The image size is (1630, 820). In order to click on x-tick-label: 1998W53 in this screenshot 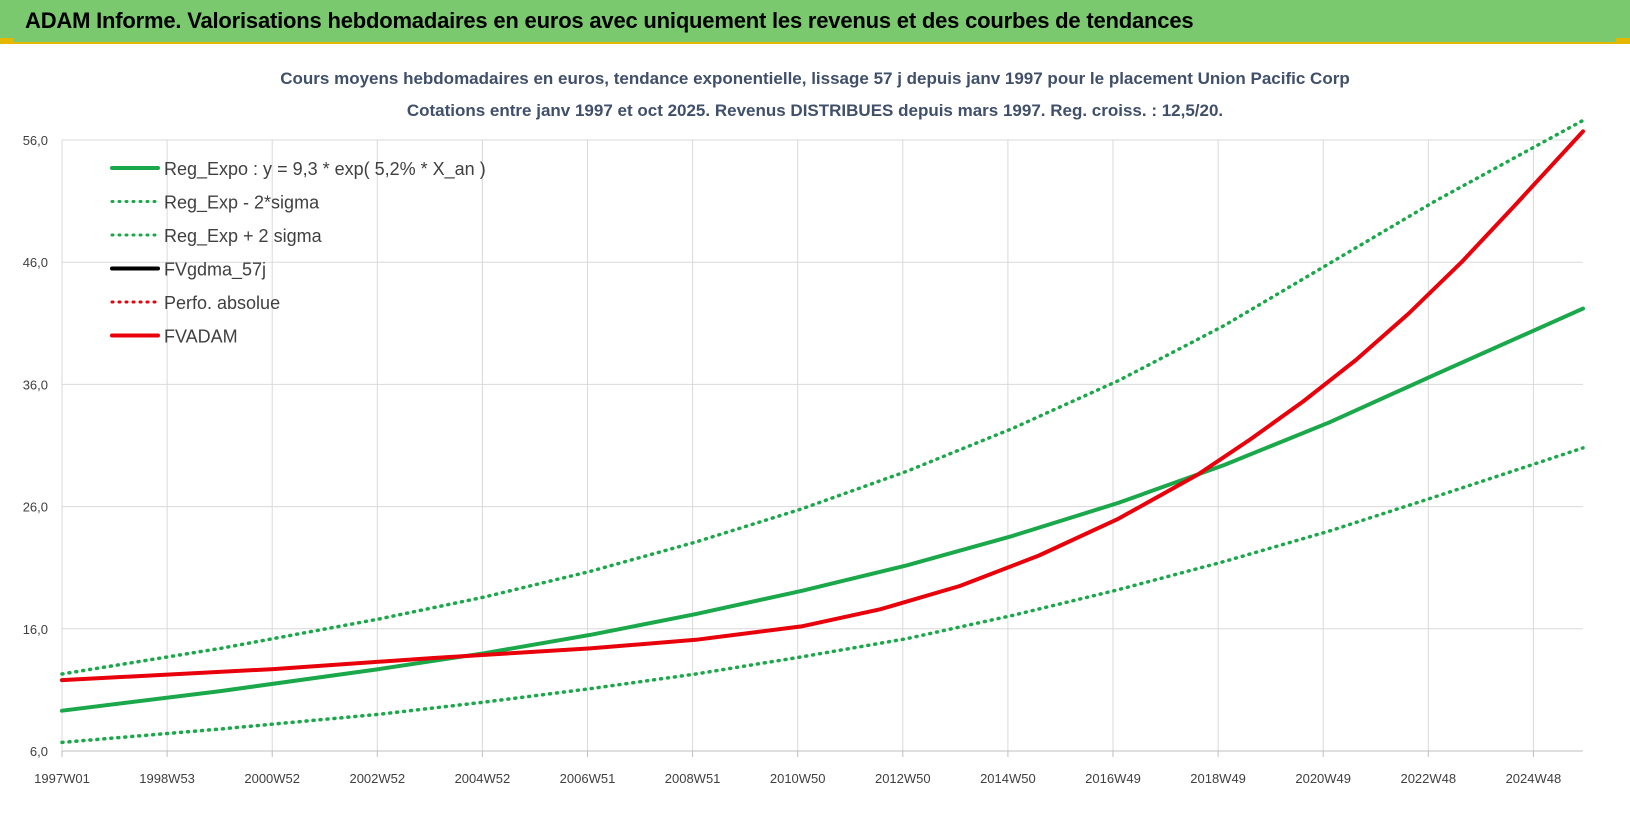, I will do `click(167, 778)`.